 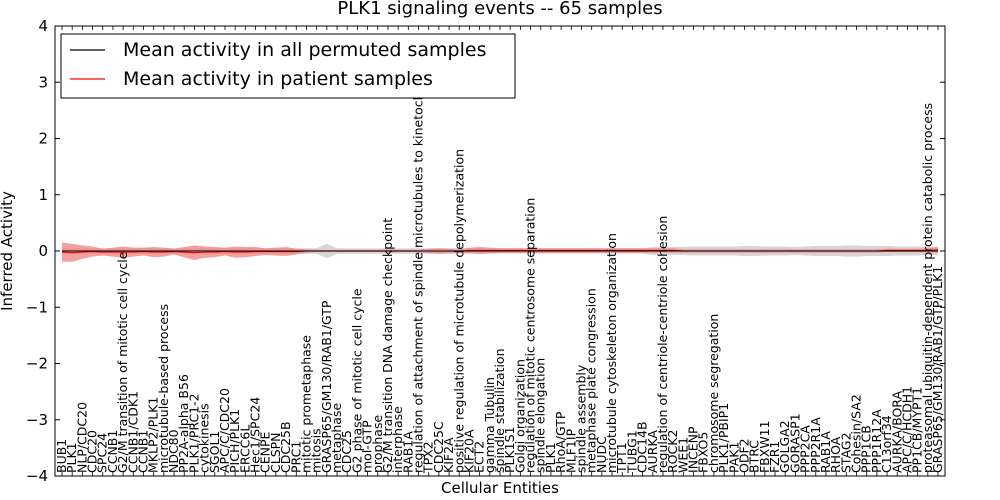 What do you see at coordinates (304, 50) in the screenshot?
I see `legend-label-permuted: Mean activity in all permuted samples` at bounding box center [304, 50].